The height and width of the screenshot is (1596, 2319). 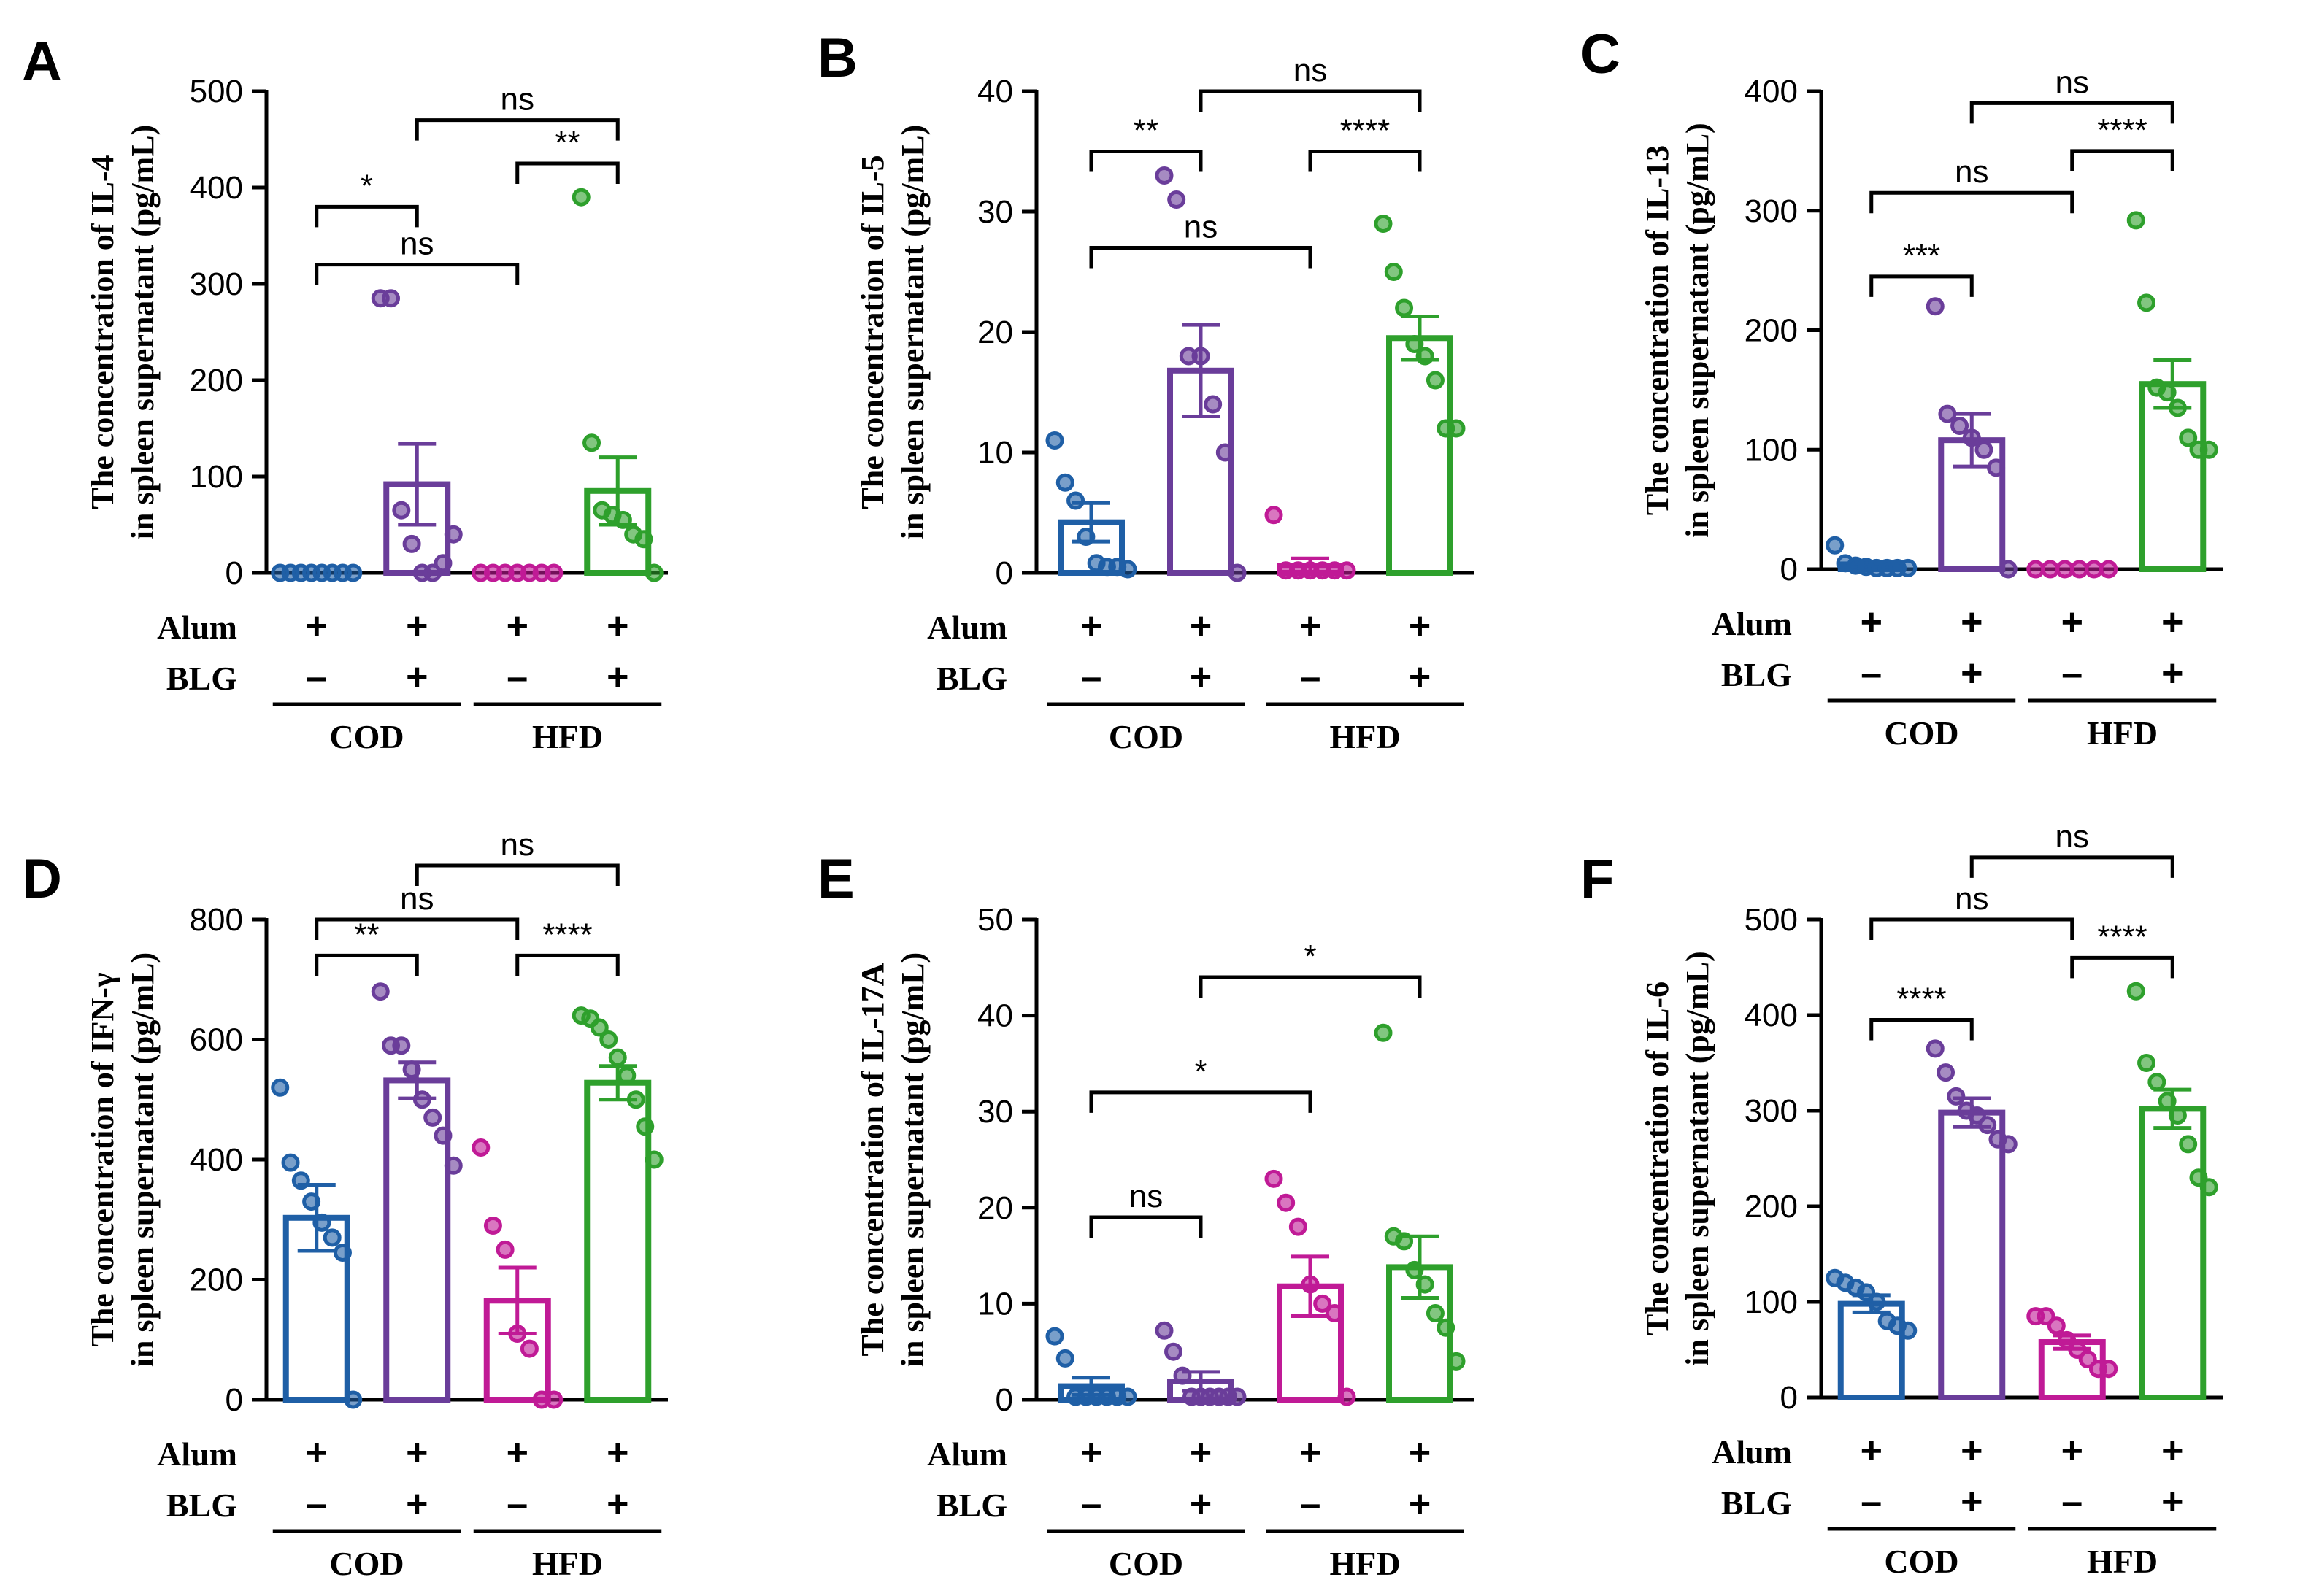 What do you see at coordinates (1657, 330) in the screenshot?
I see `y-axis-title-line1: The concentration of IL-13` at bounding box center [1657, 330].